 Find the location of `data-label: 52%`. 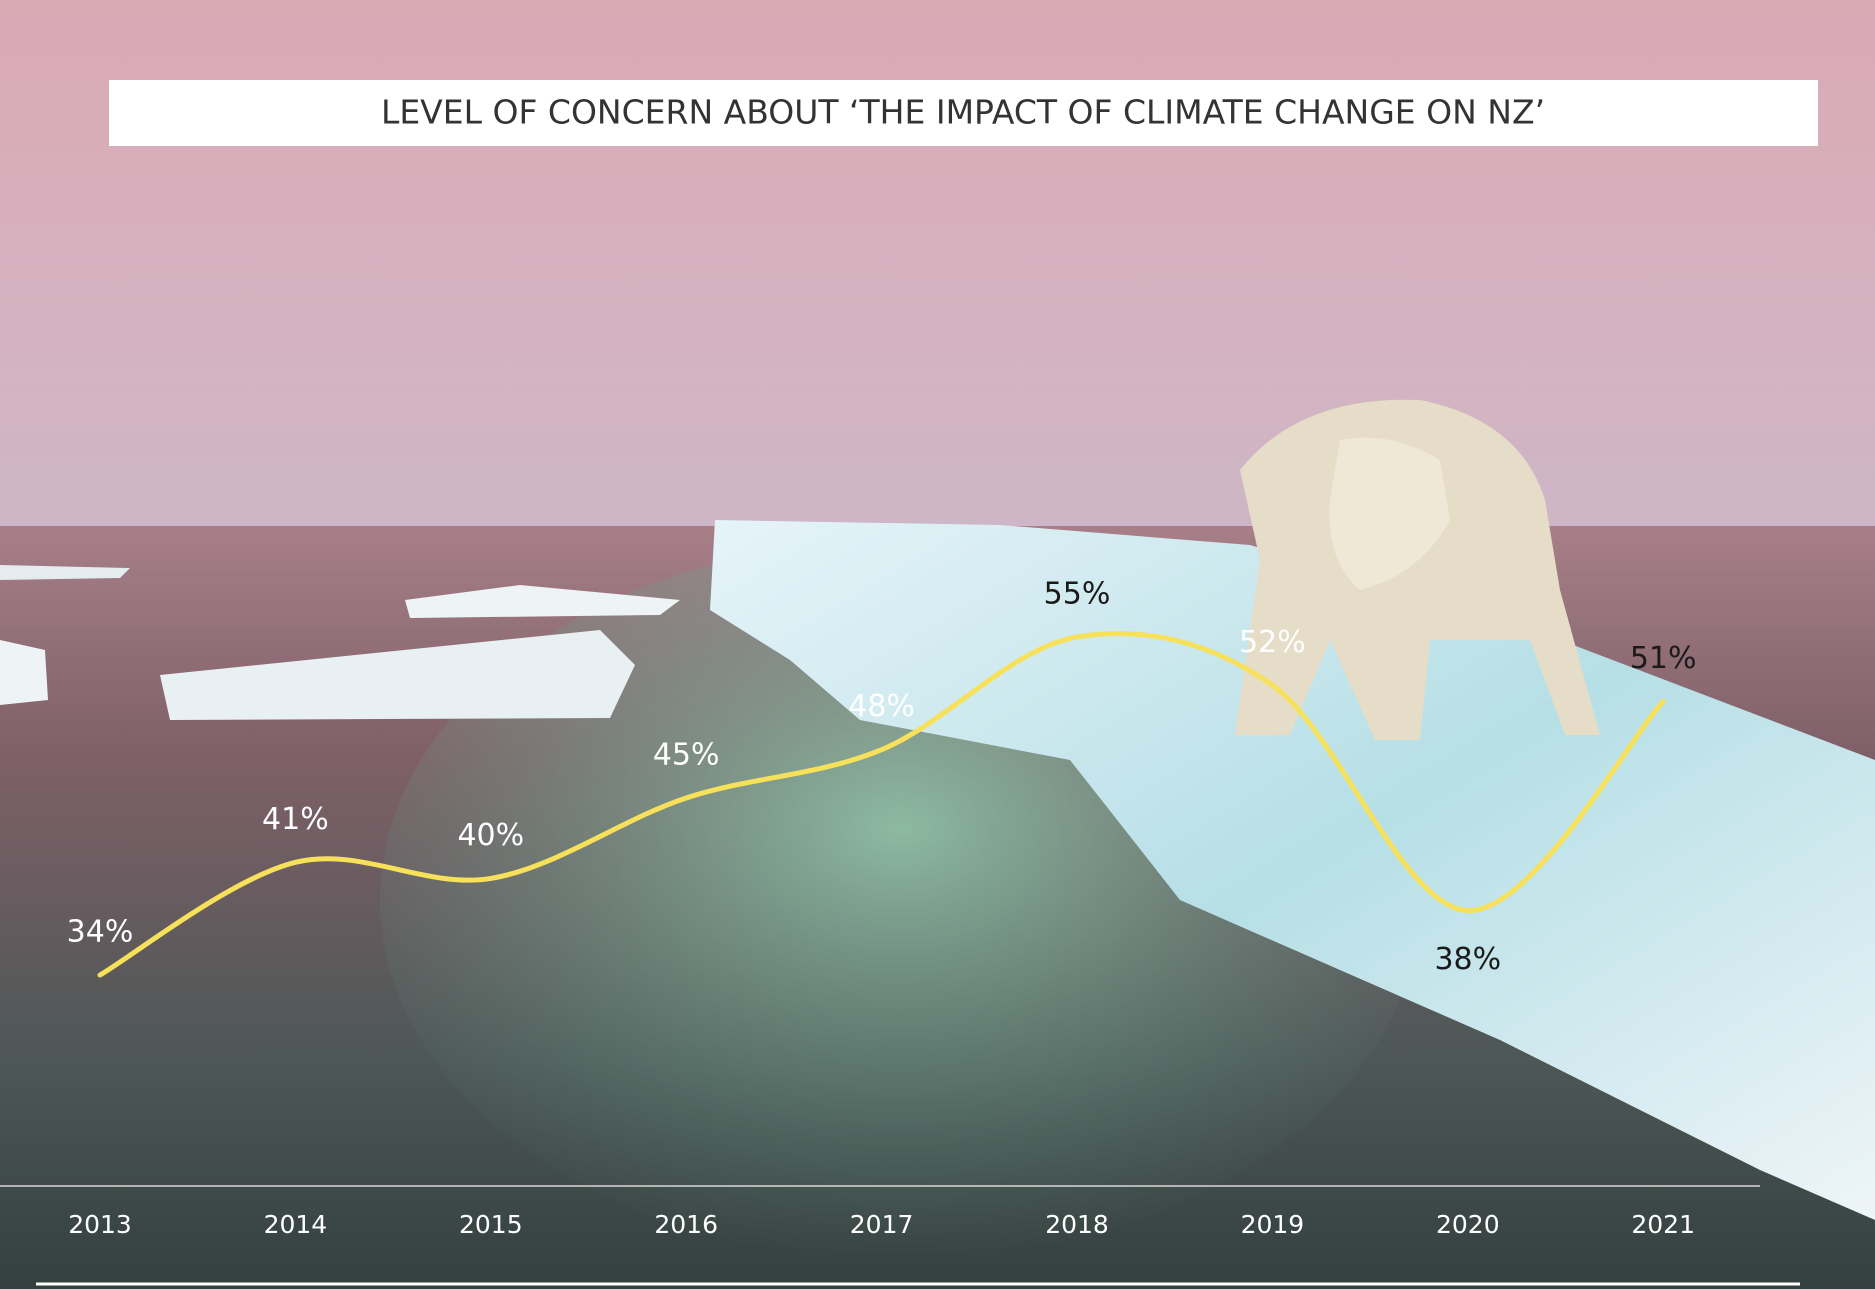

data-label: 52% is located at coordinates (1272, 642).